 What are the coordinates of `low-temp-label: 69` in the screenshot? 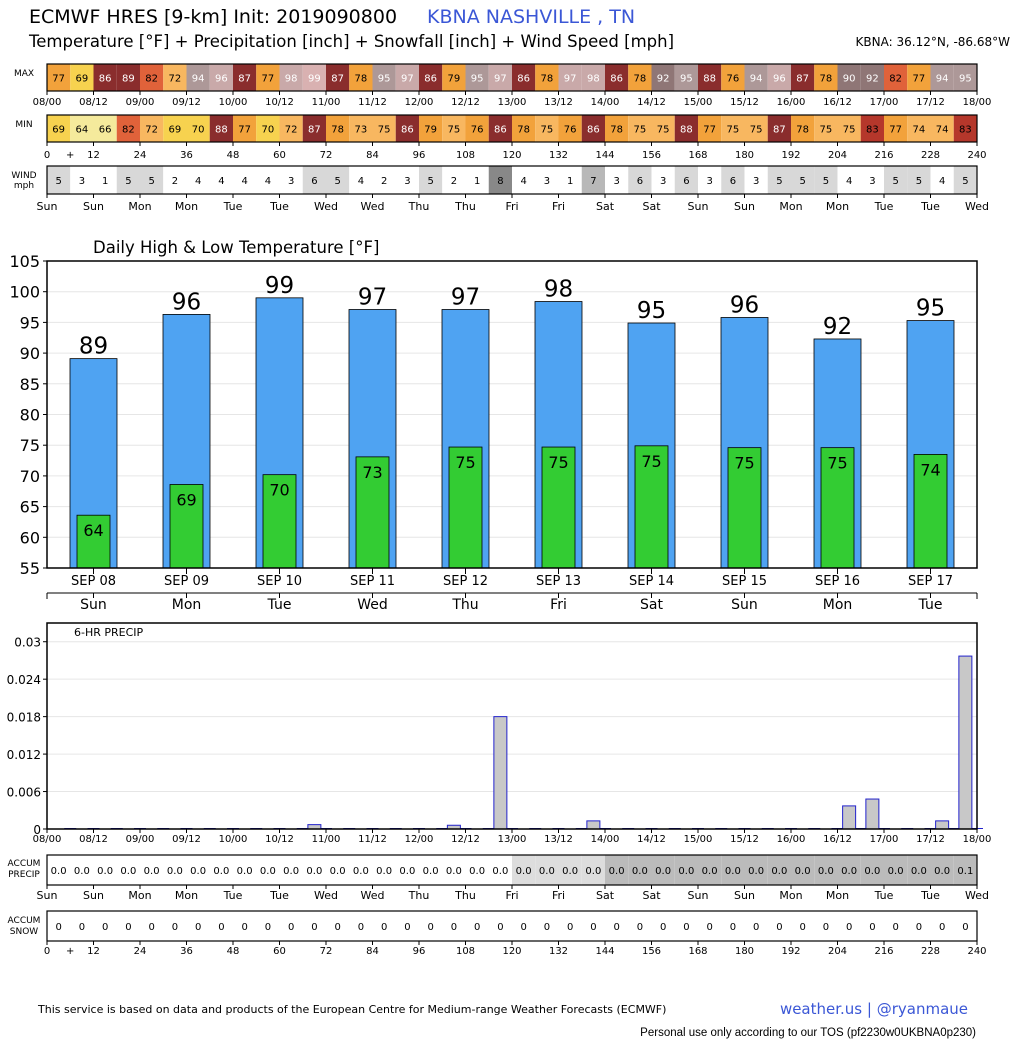 It's located at (186, 499).